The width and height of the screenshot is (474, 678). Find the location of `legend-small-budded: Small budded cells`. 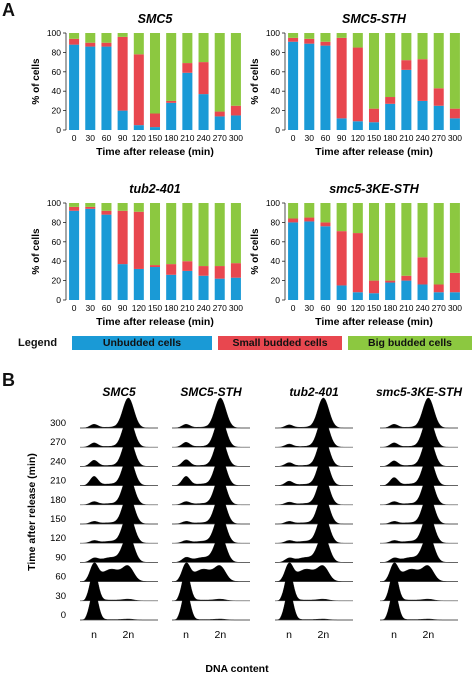

legend-small-budded: Small budded cells is located at coordinates (280, 343).